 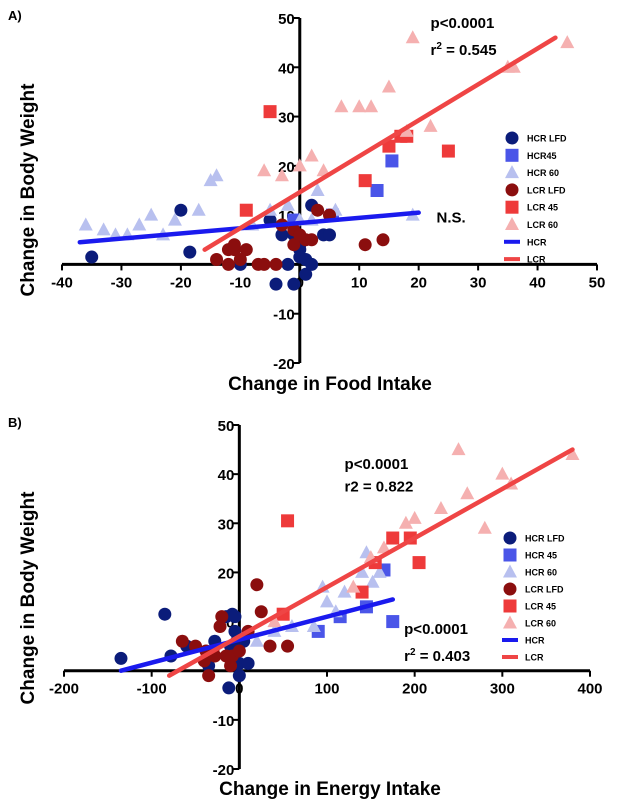 I want to click on series-lcr-lfd, so click(x=300, y=237).